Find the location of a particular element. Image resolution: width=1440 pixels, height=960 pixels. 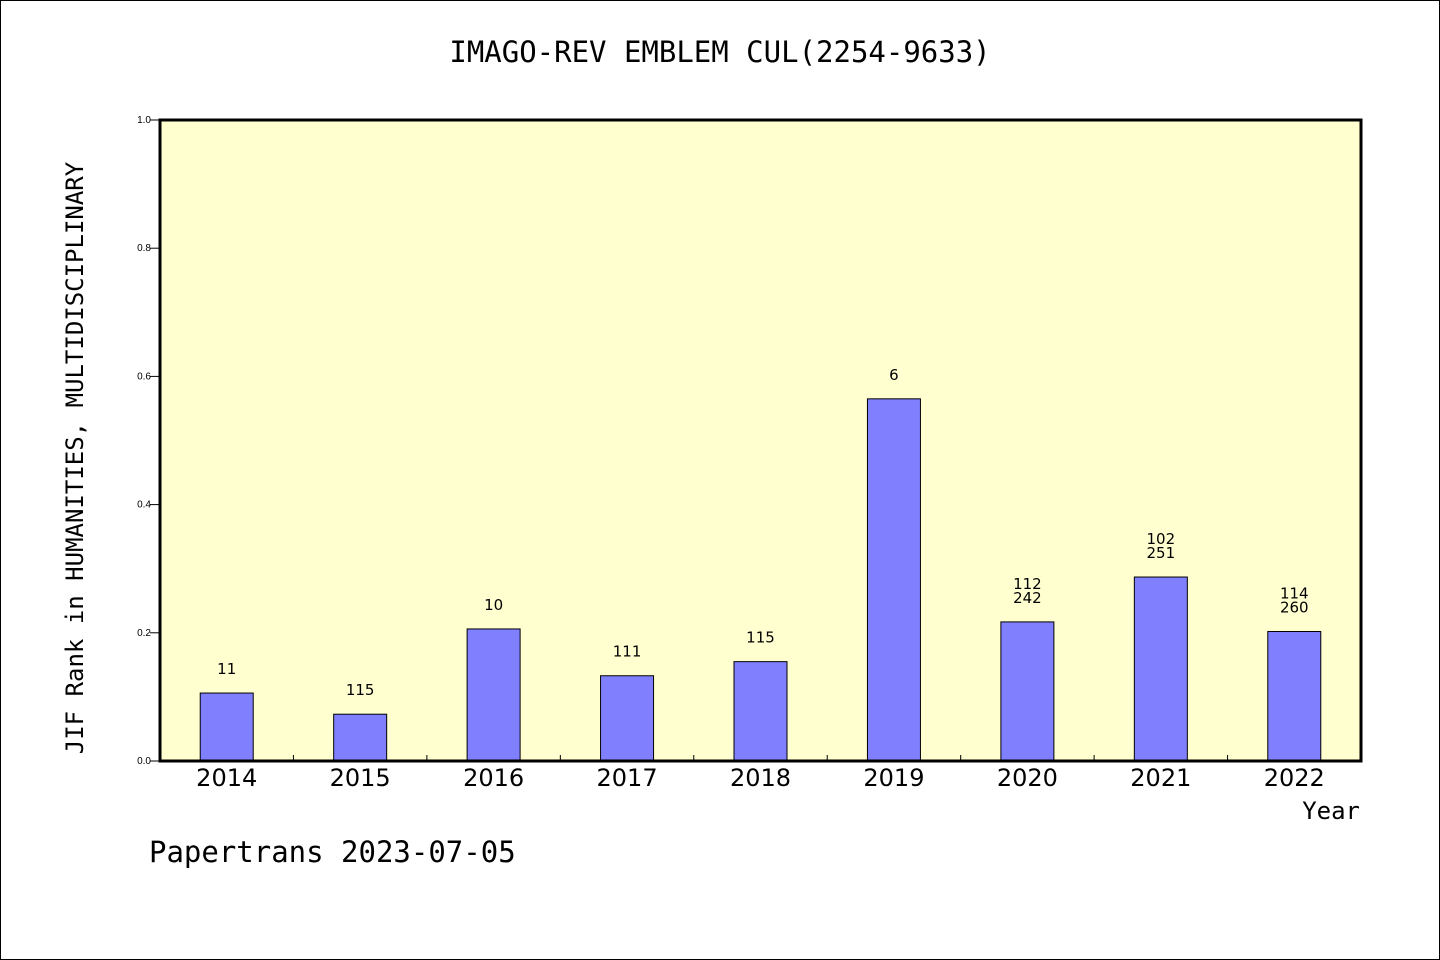

chart-title: IMAGO-REV EMBLEM CUL(2254-9633) is located at coordinates (720, 52).